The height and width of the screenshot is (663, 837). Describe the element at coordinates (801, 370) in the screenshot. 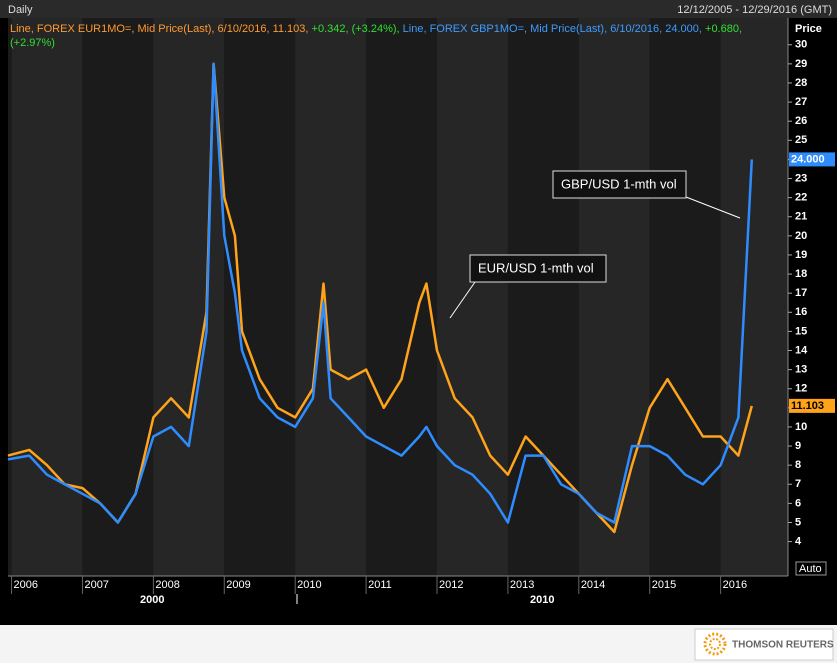

I see `y-tick-label: 13` at that location.